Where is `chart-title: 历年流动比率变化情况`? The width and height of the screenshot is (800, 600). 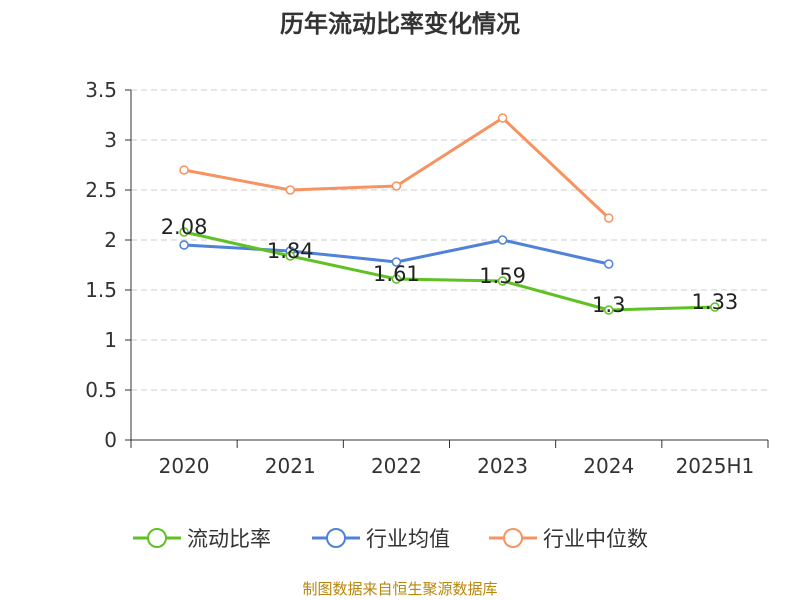 chart-title: 历年流动比率变化情况 is located at coordinates (400, 24).